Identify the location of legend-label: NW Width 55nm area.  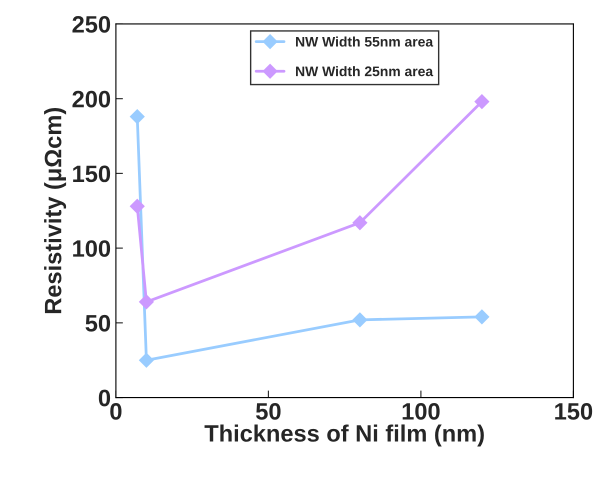
(365, 41).